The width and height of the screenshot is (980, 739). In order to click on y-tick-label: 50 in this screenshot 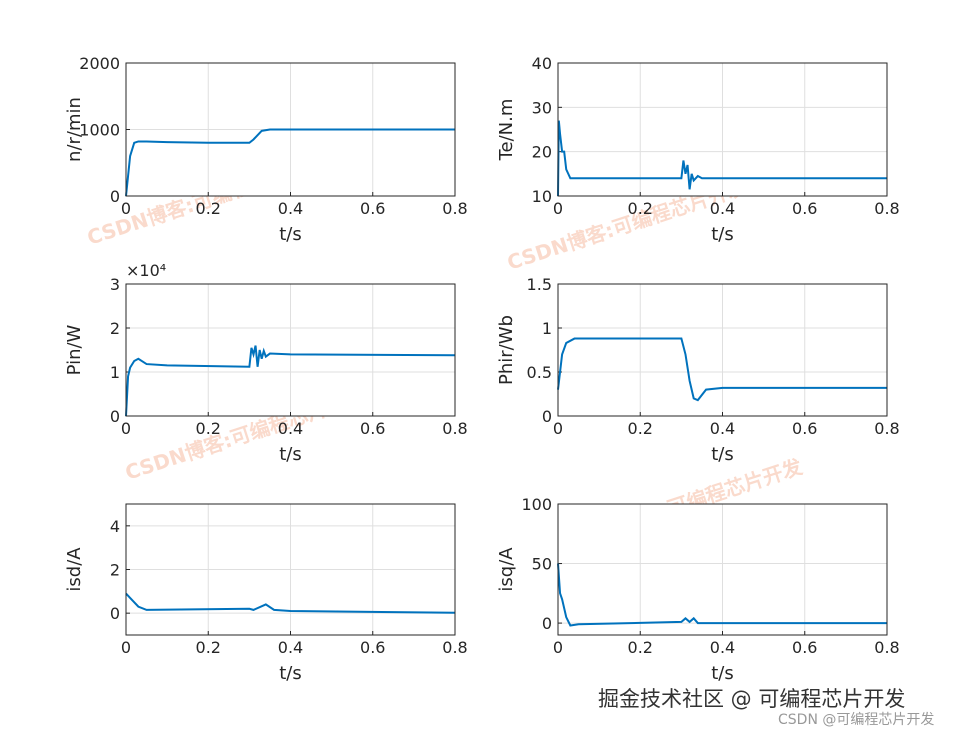, I will do `click(542, 564)`.